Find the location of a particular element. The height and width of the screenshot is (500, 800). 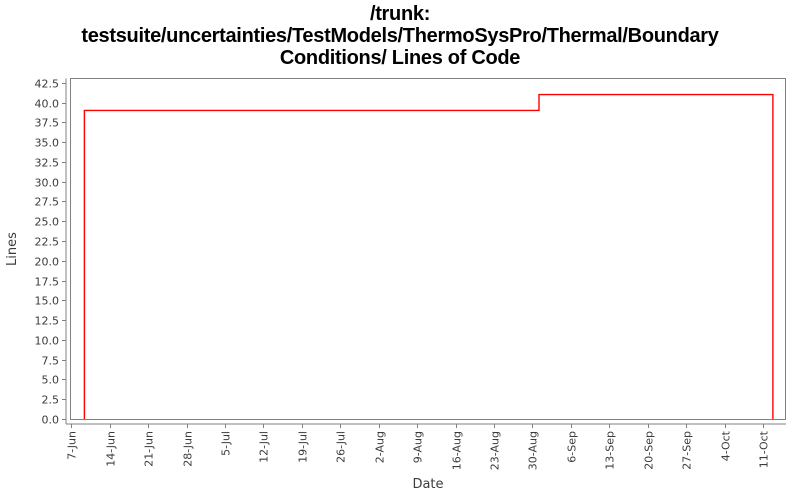

x-tick-label: 9-Aug is located at coordinates (418, 447).